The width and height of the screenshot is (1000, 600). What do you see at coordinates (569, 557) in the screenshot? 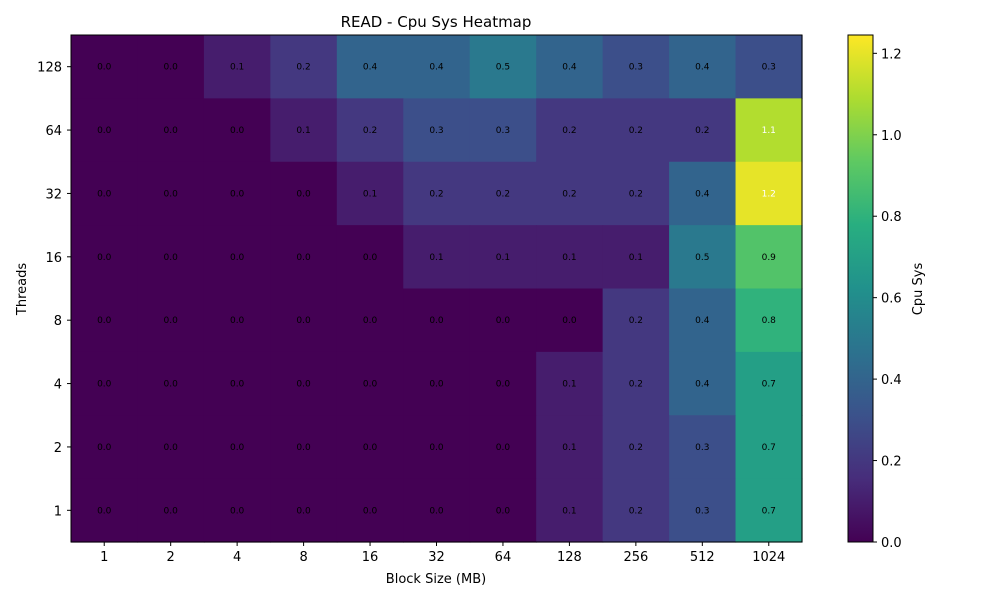
I see `x-tick-label: 128` at bounding box center [569, 557].